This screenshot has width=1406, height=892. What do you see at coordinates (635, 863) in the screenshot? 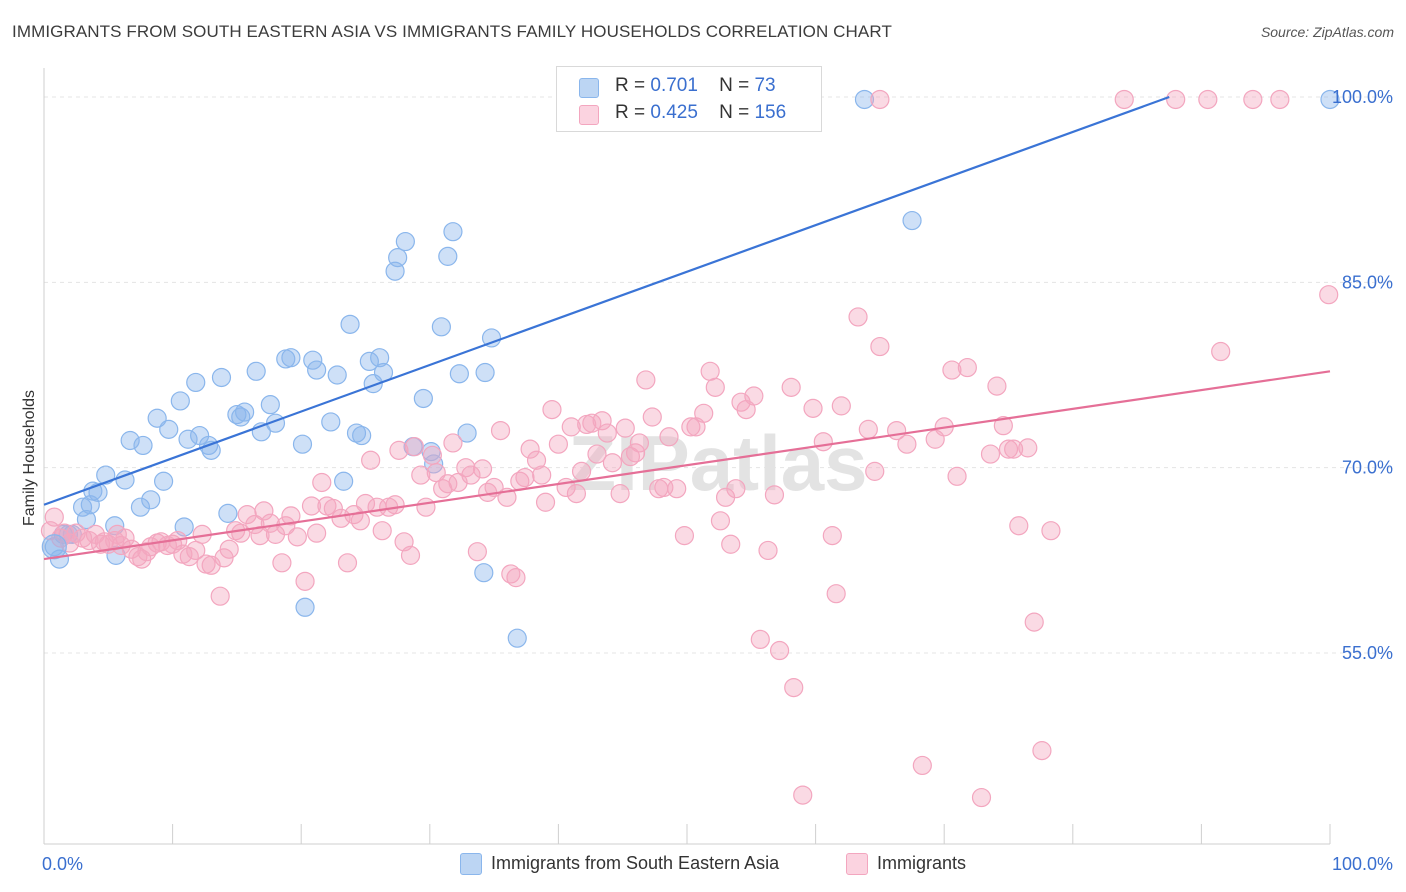
I see `legend-label-series-1: Immigrants from South Eastern Asia` at bounding box center [635, 863].